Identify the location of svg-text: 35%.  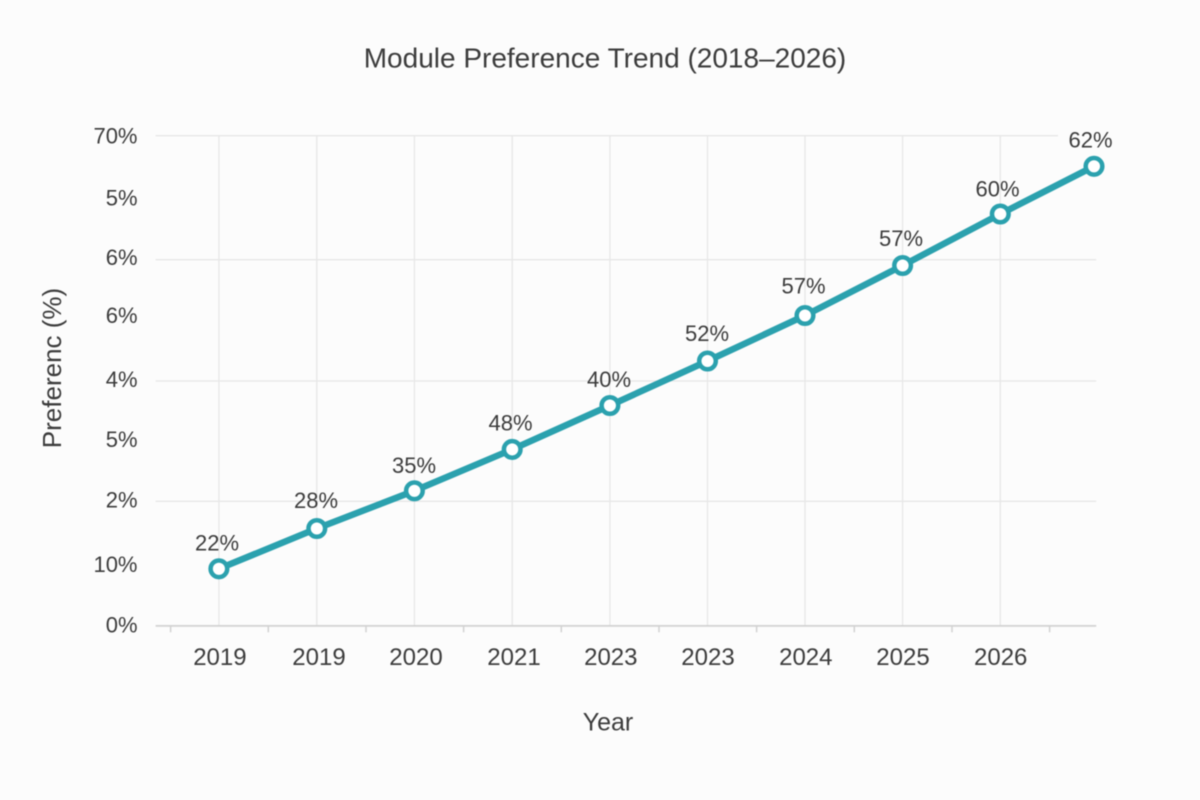
(414, 465).